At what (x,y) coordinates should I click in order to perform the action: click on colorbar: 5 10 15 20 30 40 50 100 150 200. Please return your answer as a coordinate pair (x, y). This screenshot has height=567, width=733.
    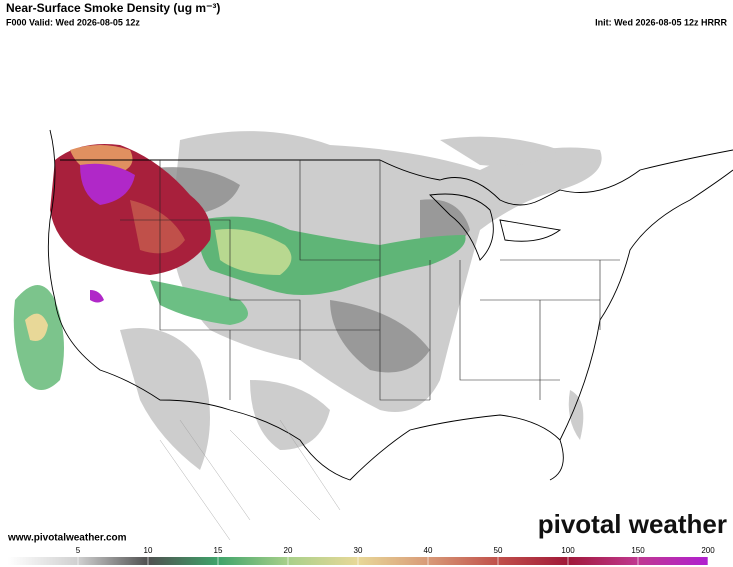
    Looking at the image, I should click on (361, 555).